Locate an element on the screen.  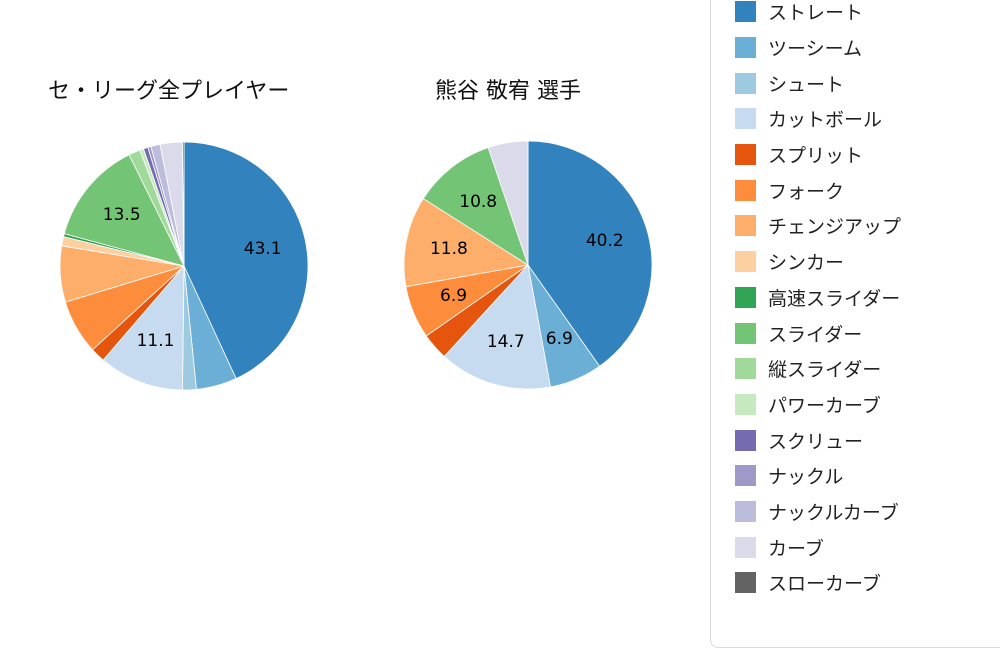
legend-item-8: 高速スライダー is located at coordinates (855, 298).